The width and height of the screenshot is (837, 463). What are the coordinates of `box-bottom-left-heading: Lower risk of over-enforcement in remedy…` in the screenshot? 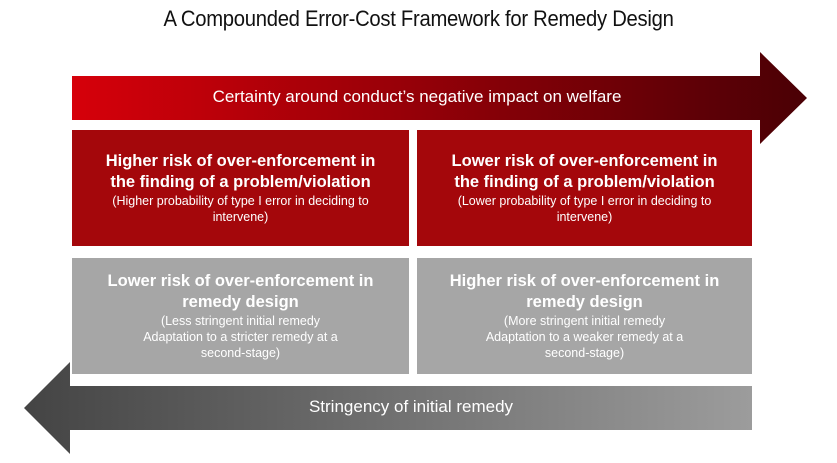 It's located at (240, 291).